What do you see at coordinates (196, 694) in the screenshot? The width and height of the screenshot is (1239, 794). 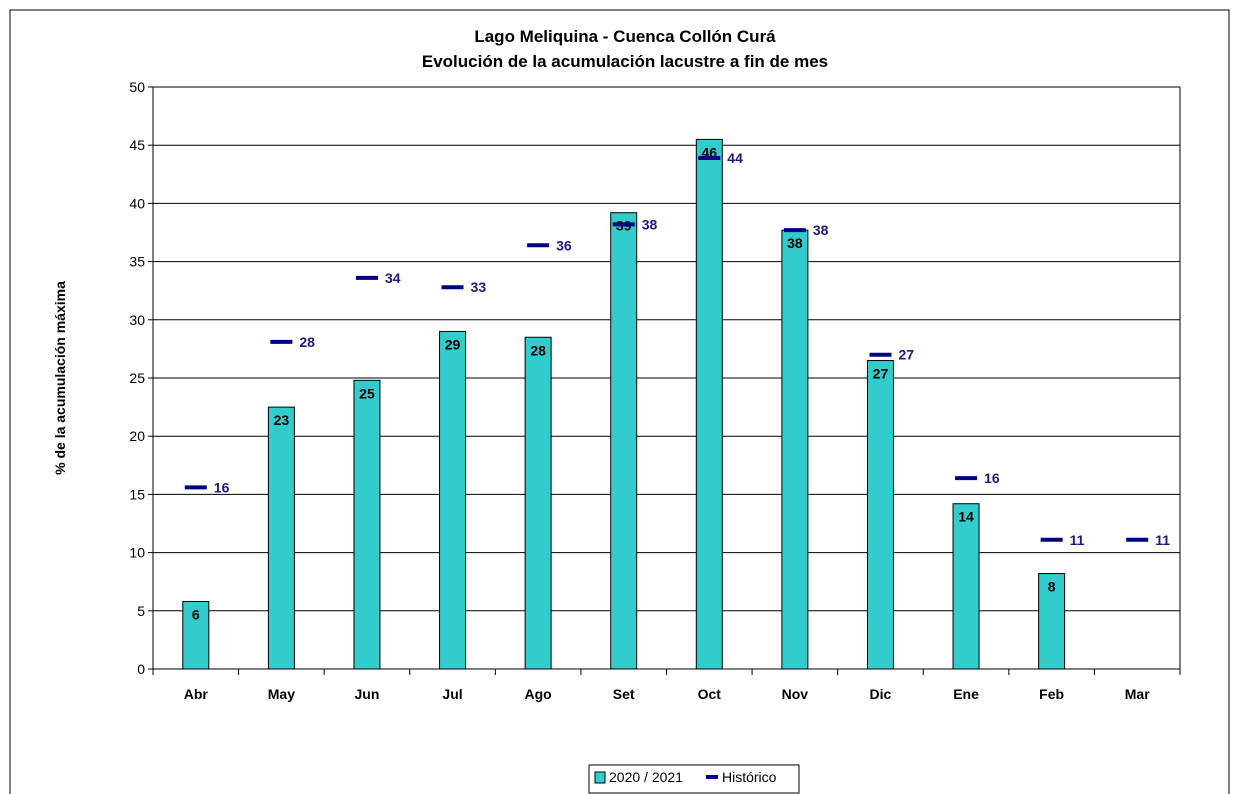 I see `x-tick-label: Abr` at bounding box center [196, 694].